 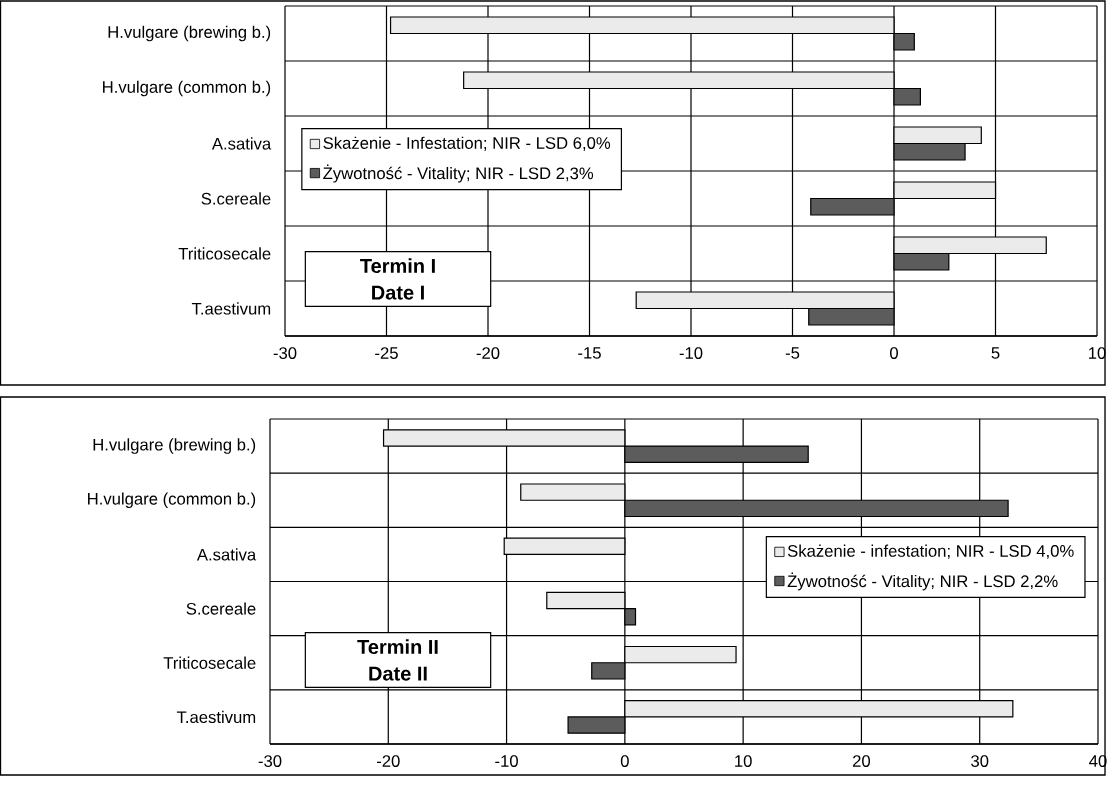 What do you see at coordinates (398, 292) in the screenshot?
I see `annotation: Date I` at bounding box center [398, 292].